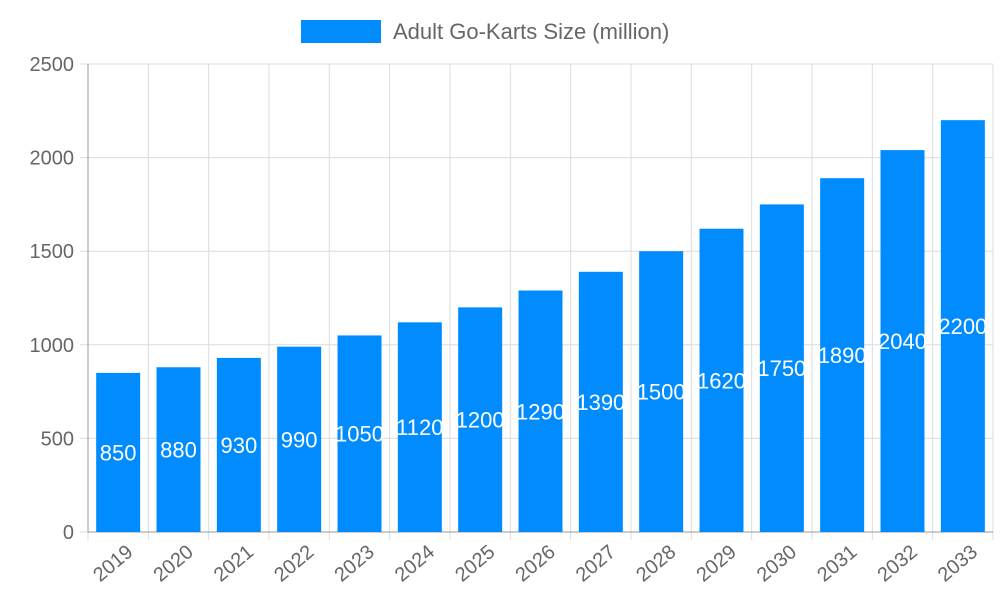 This screenshot has height=605, width=1000. Describe the element at coordinates (341, 31) in the screenshot. I see `legend-swatch` at that location.